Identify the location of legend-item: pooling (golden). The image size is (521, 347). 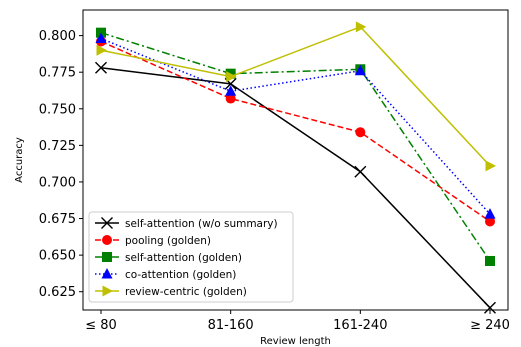
(153, 241).